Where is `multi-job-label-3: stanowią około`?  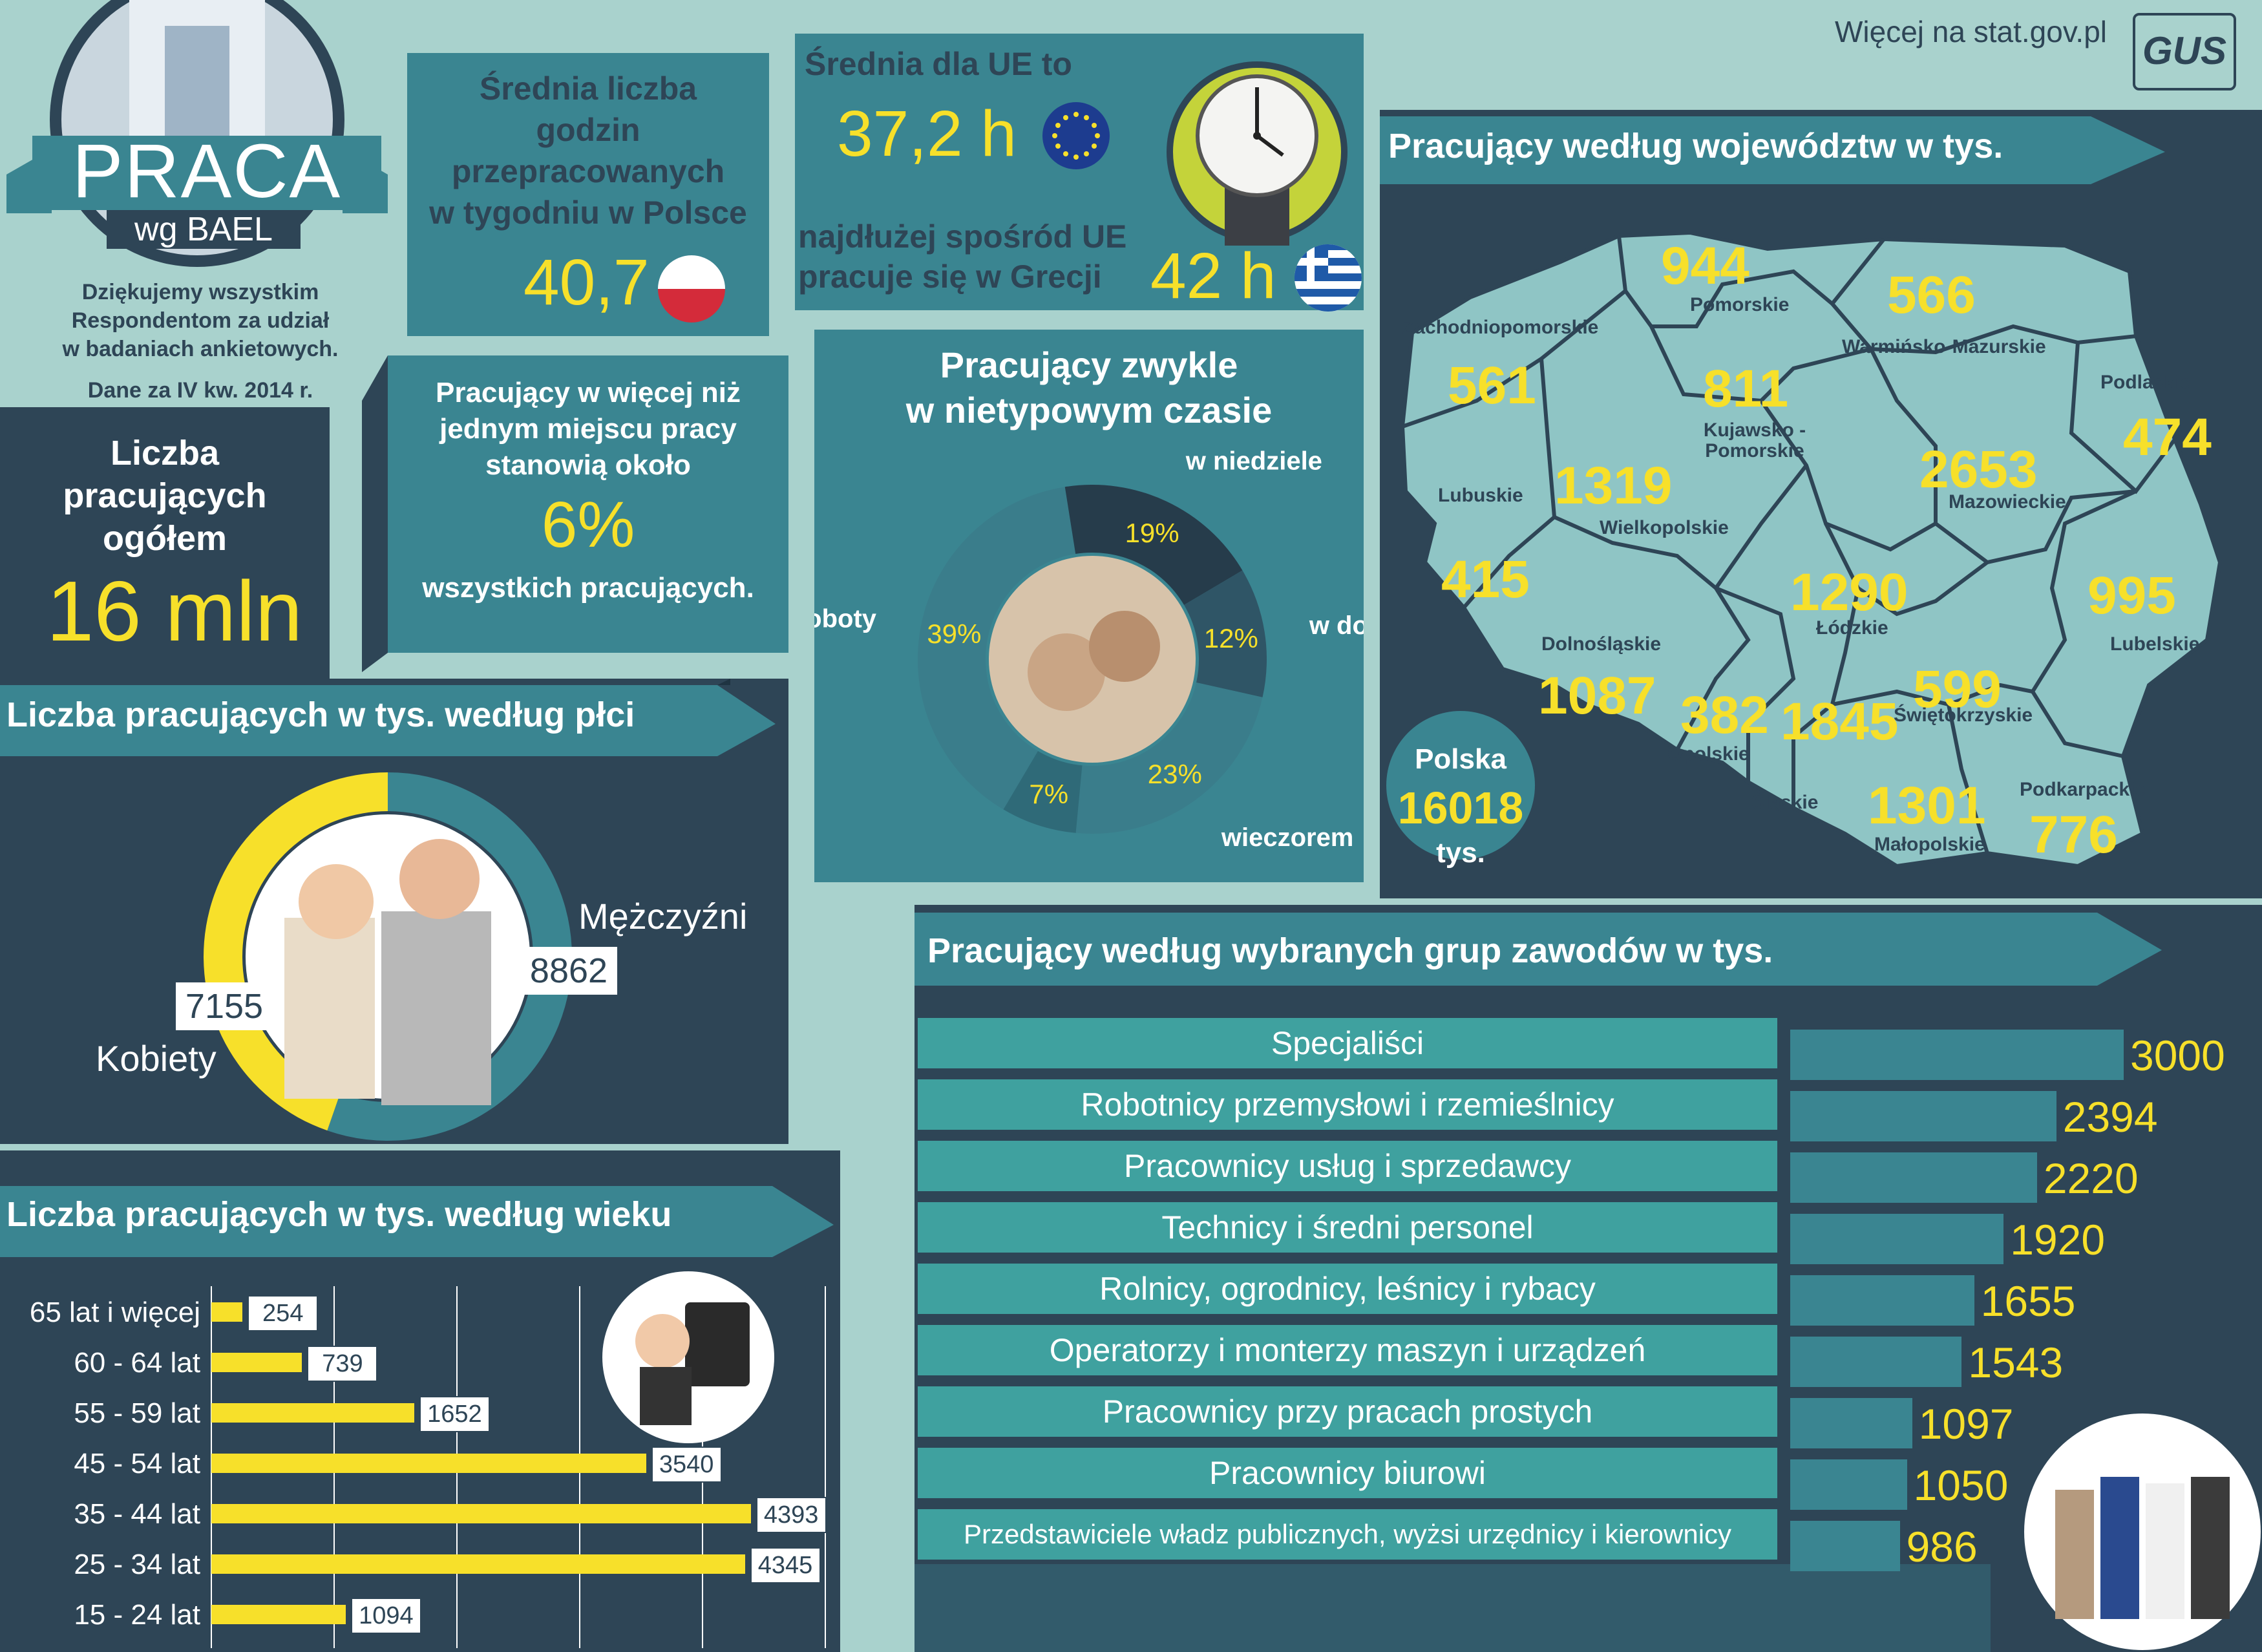
multi-job-label-3: stanowią około is located at coordinates (588, 465).